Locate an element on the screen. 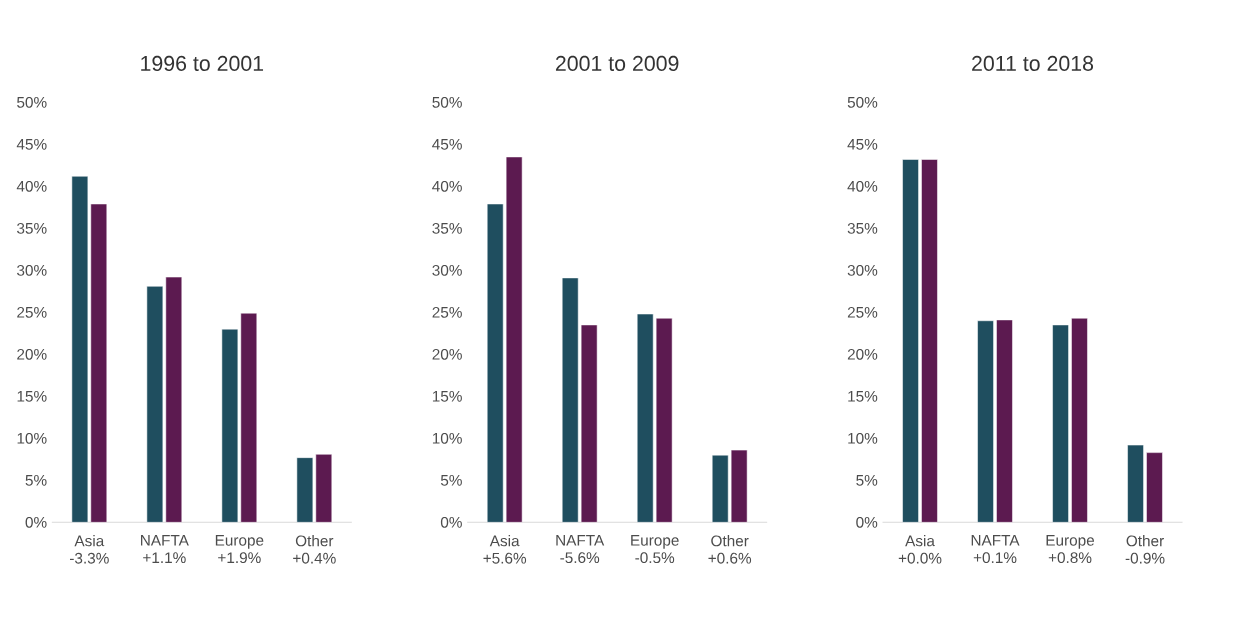 This screenshot has height=617, width=1248. chart-title: 2011 to 2018 is located at coordinates (1033, 63).